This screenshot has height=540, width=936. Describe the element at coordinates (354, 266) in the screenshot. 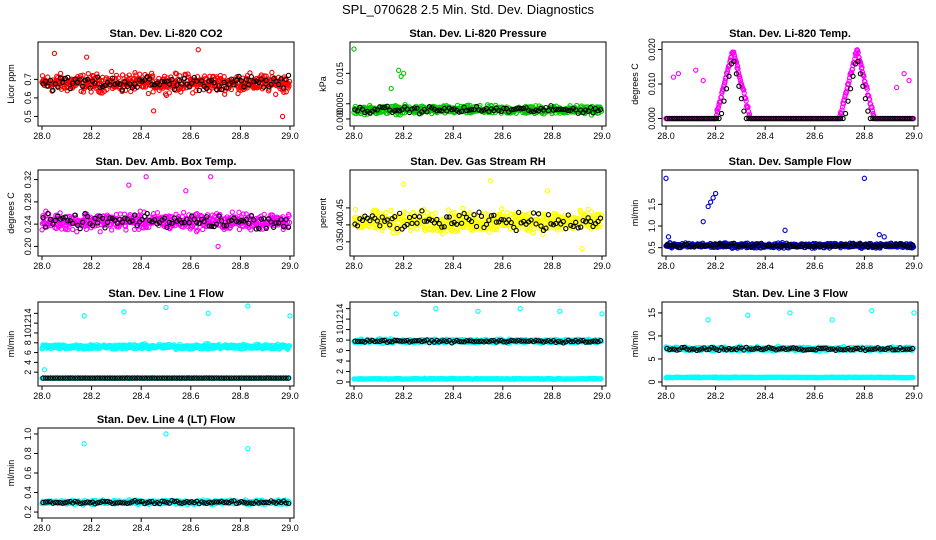

I see `x-tick-label: 28.0` at that location.